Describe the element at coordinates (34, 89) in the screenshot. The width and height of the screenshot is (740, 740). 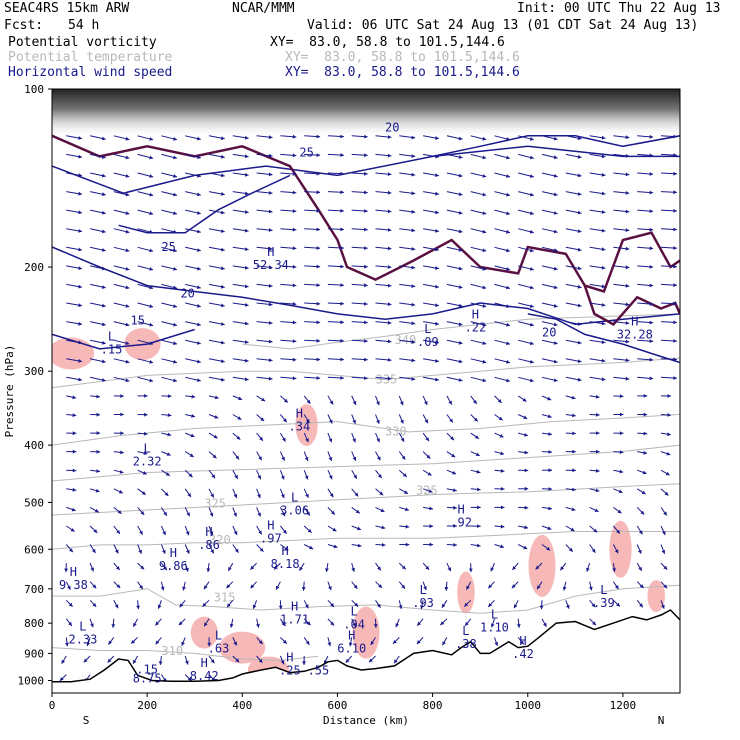
I see `y-tick-label: 100` at that location.